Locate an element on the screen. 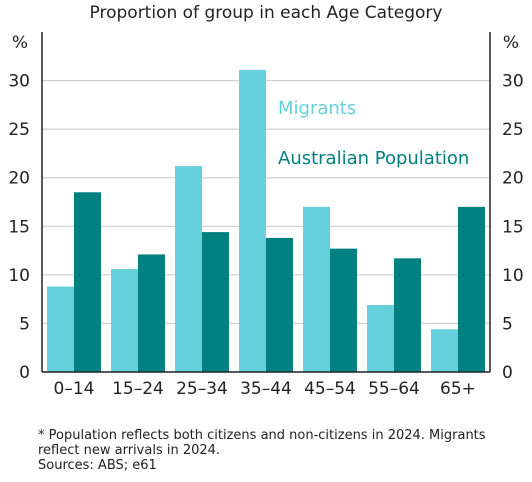 The image size is (532, 482). x-tick-label: 15–24 is located at coordinates (138, 389).